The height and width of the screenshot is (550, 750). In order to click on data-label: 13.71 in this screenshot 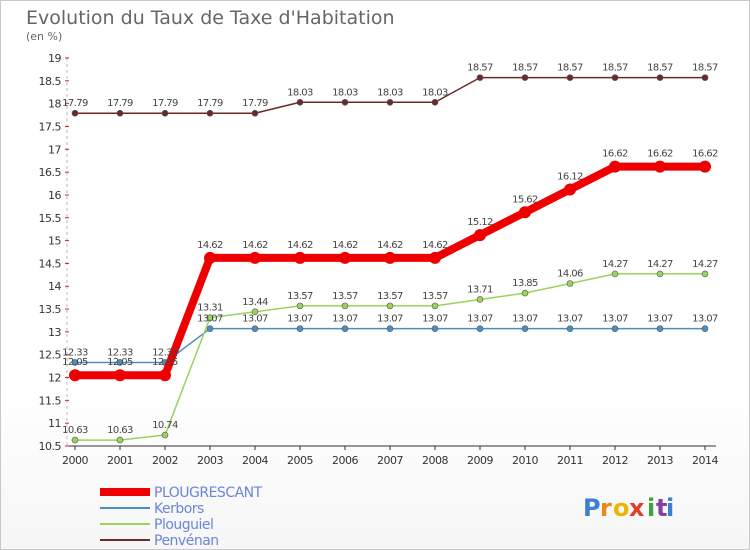, I will do `click(480, 289)`.